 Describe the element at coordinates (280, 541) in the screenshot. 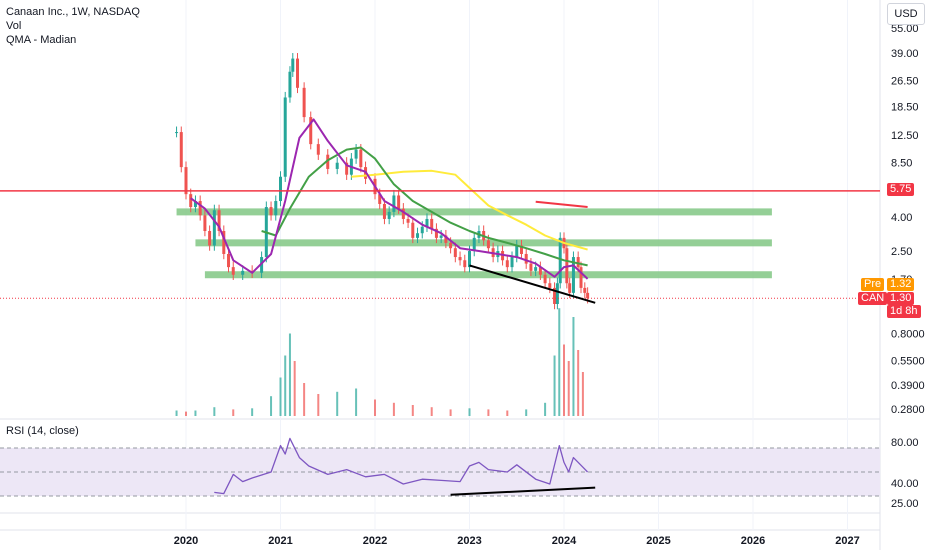

I see `time-tick-label: 2021` at that location.